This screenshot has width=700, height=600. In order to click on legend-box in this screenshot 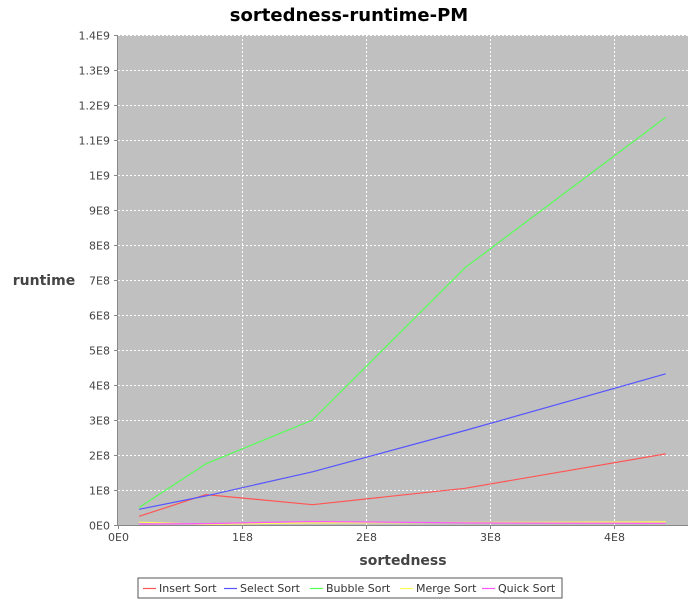, I will do `click(350, 588)`.